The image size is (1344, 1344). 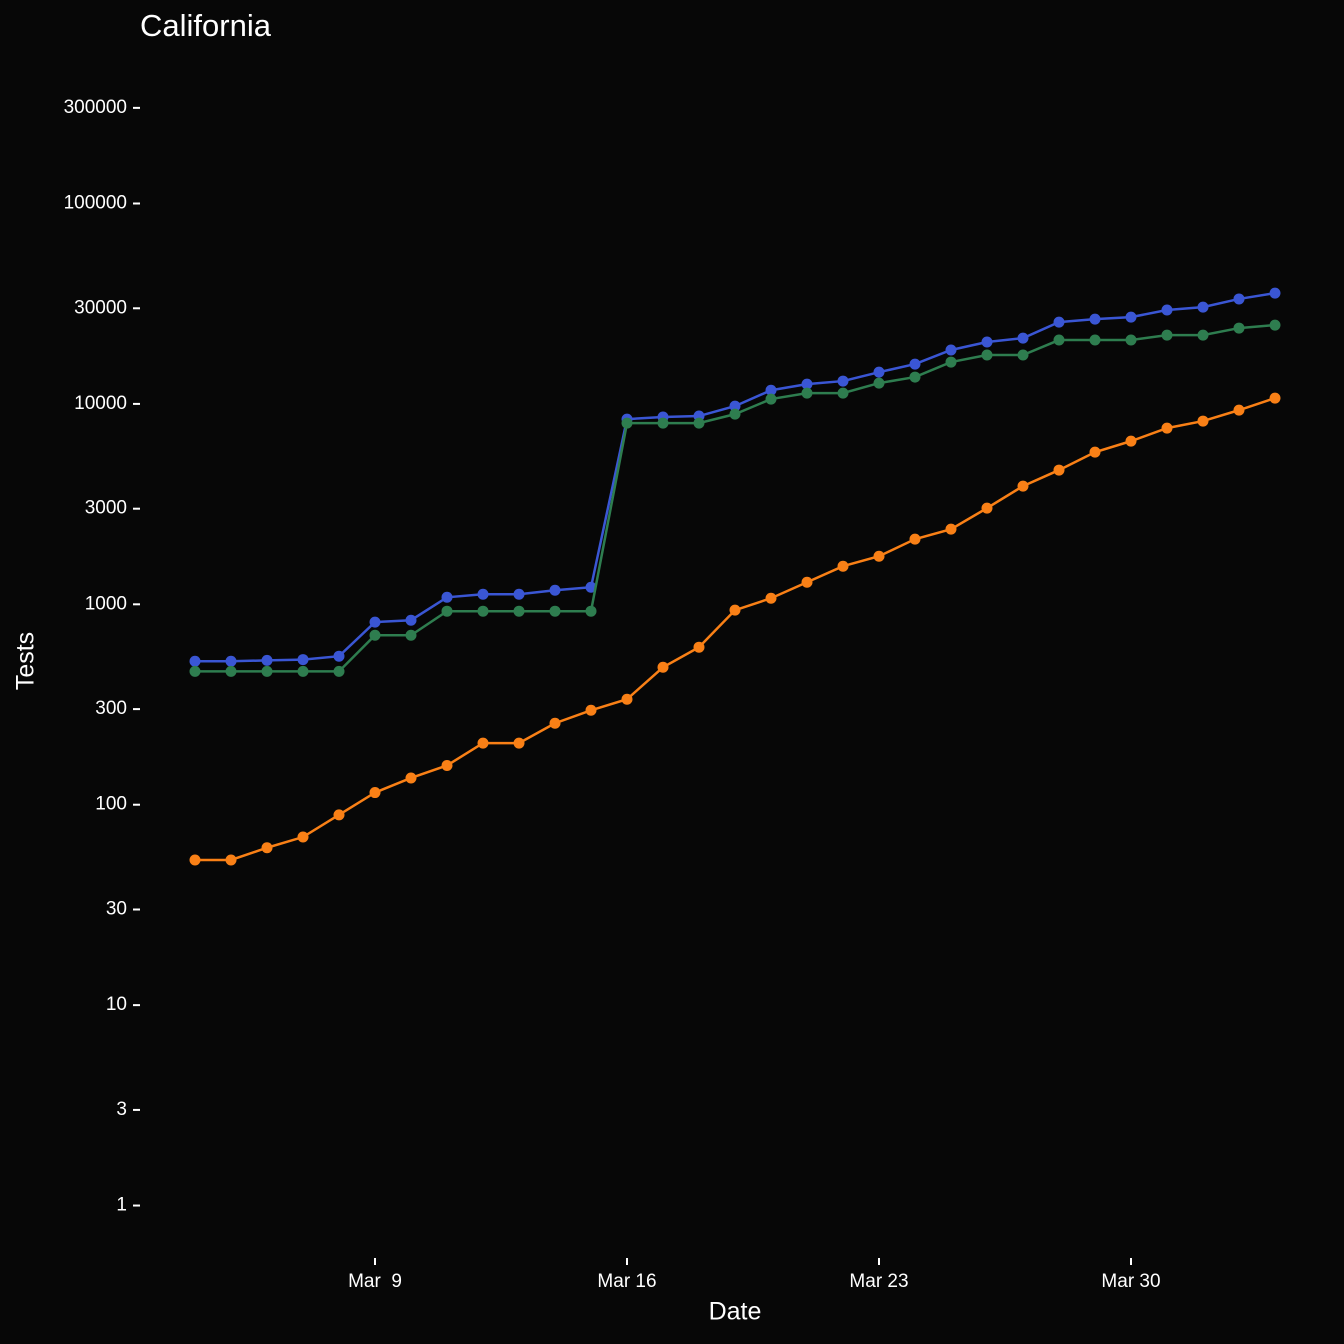 What do you see at coordinates (95, 203) in the screenshot?
I see `y-tick-label: 100000` at bounding box center [95, 203].